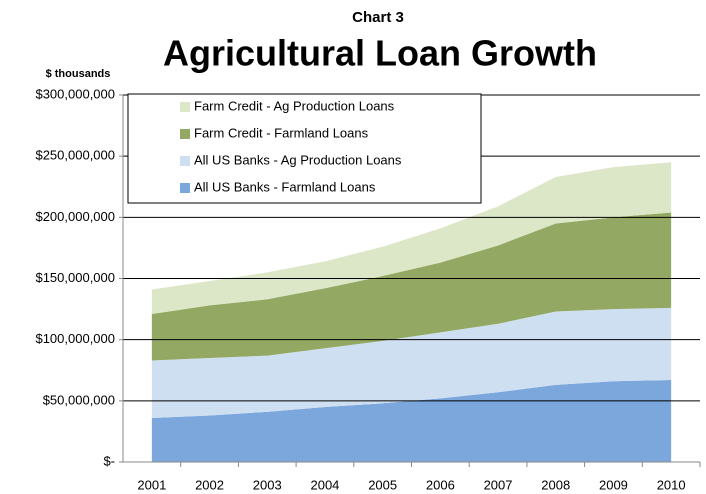 This screenshot has height=494, width=706. Describe the element at coordinates (209, 484) in the screenshot. I see `x-tick-label: 2002` at that location.